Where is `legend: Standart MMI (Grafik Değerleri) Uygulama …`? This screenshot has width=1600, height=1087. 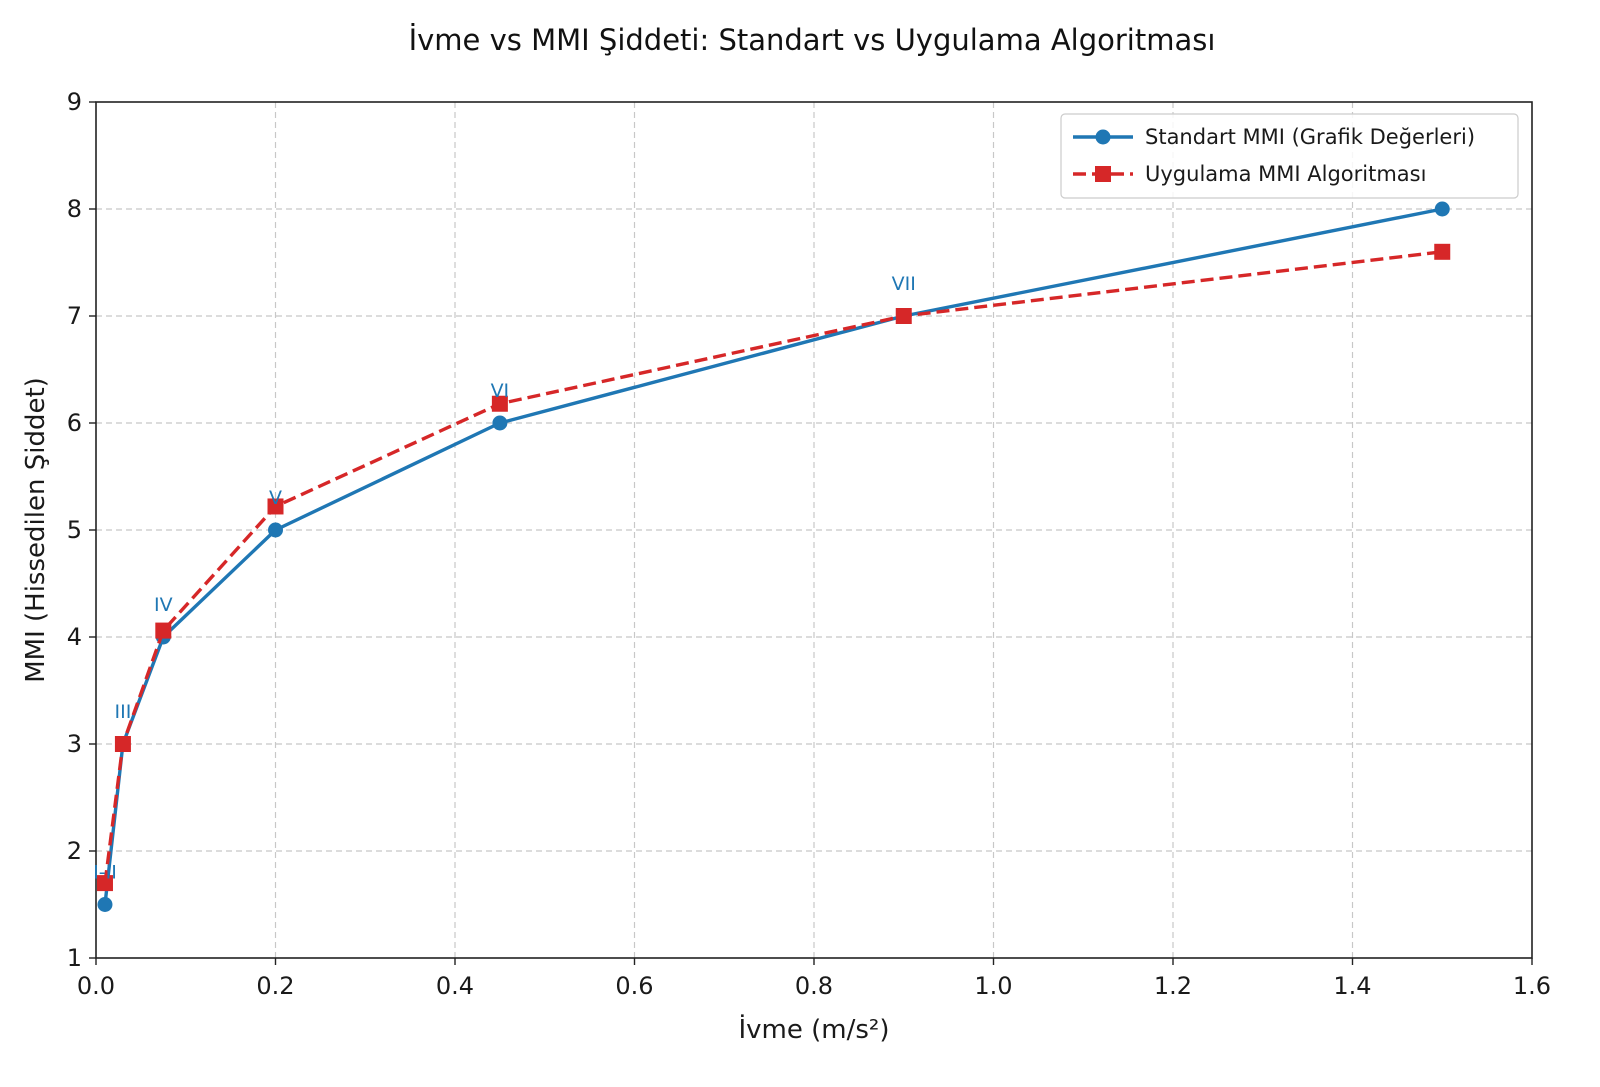 legend: Standart MMI (Grafik Değerleri) Uygulama … is located at coordinates (1289, 156).